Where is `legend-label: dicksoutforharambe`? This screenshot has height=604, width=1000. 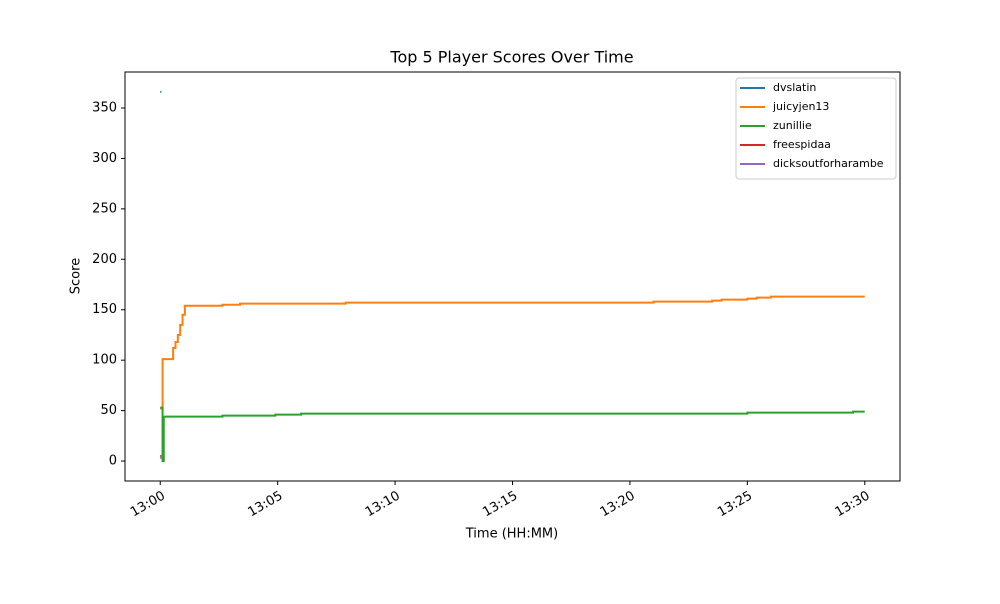 legend-label: dicksoutforharambe is located at coordinates (828, 163).